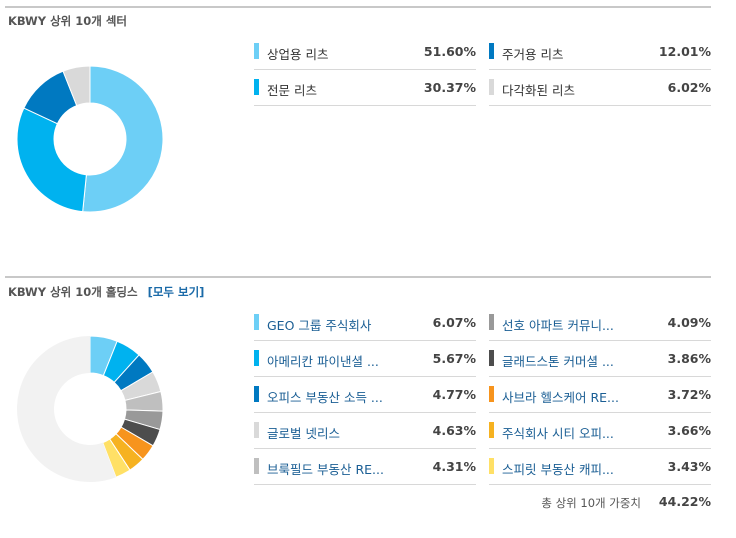  Describe the element at coordinates (454, 466) in the screenshot. I see `legend-percent: 4.31%` at that location.